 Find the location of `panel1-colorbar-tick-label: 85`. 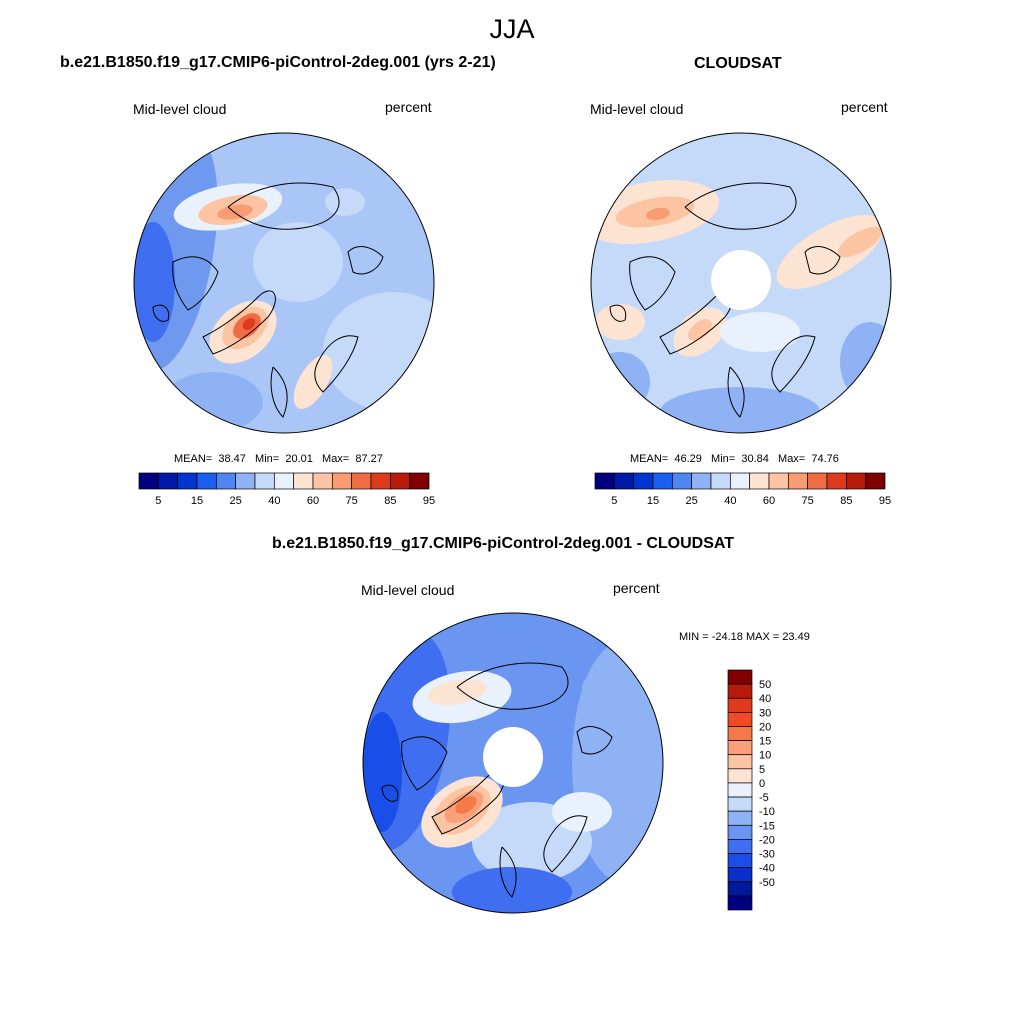

panel1-colorbar-tick-label: 85 is located at coordinates (390, 501).